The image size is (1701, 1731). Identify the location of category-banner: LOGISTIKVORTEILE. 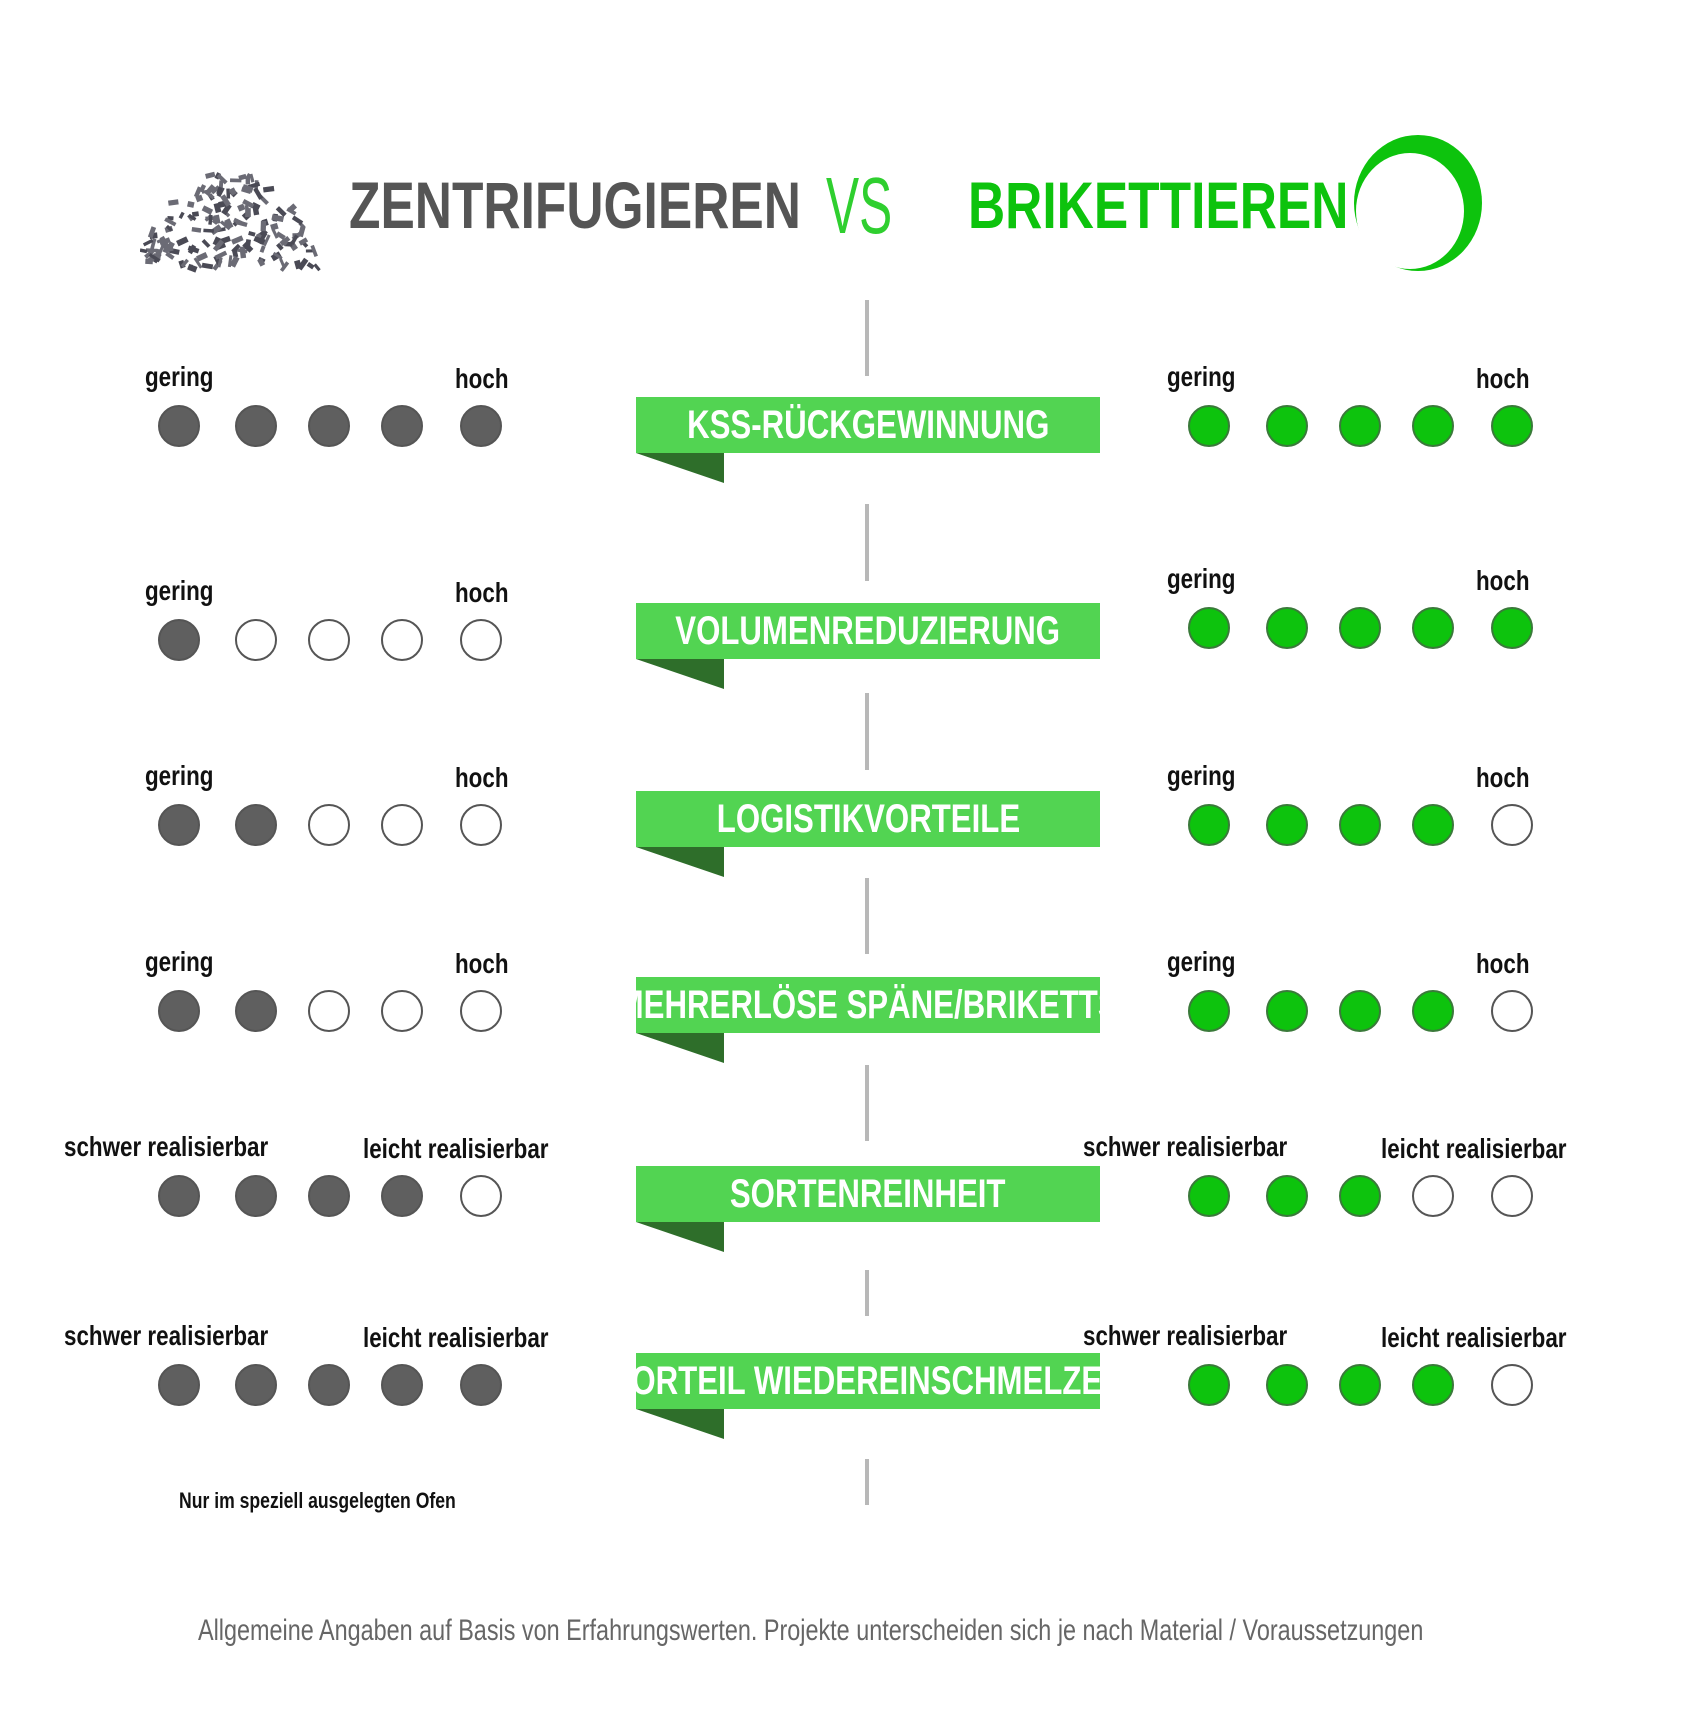
(868, 819).